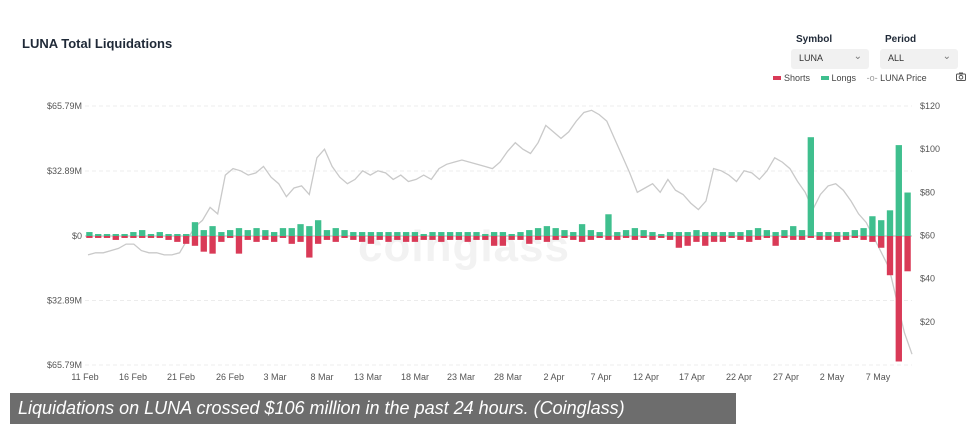 This screenshot has height=429, width=975. Describe the element at coordinates (600, 377) in the screenshot. I see `x-tick-label: 7 Apr` at that location.